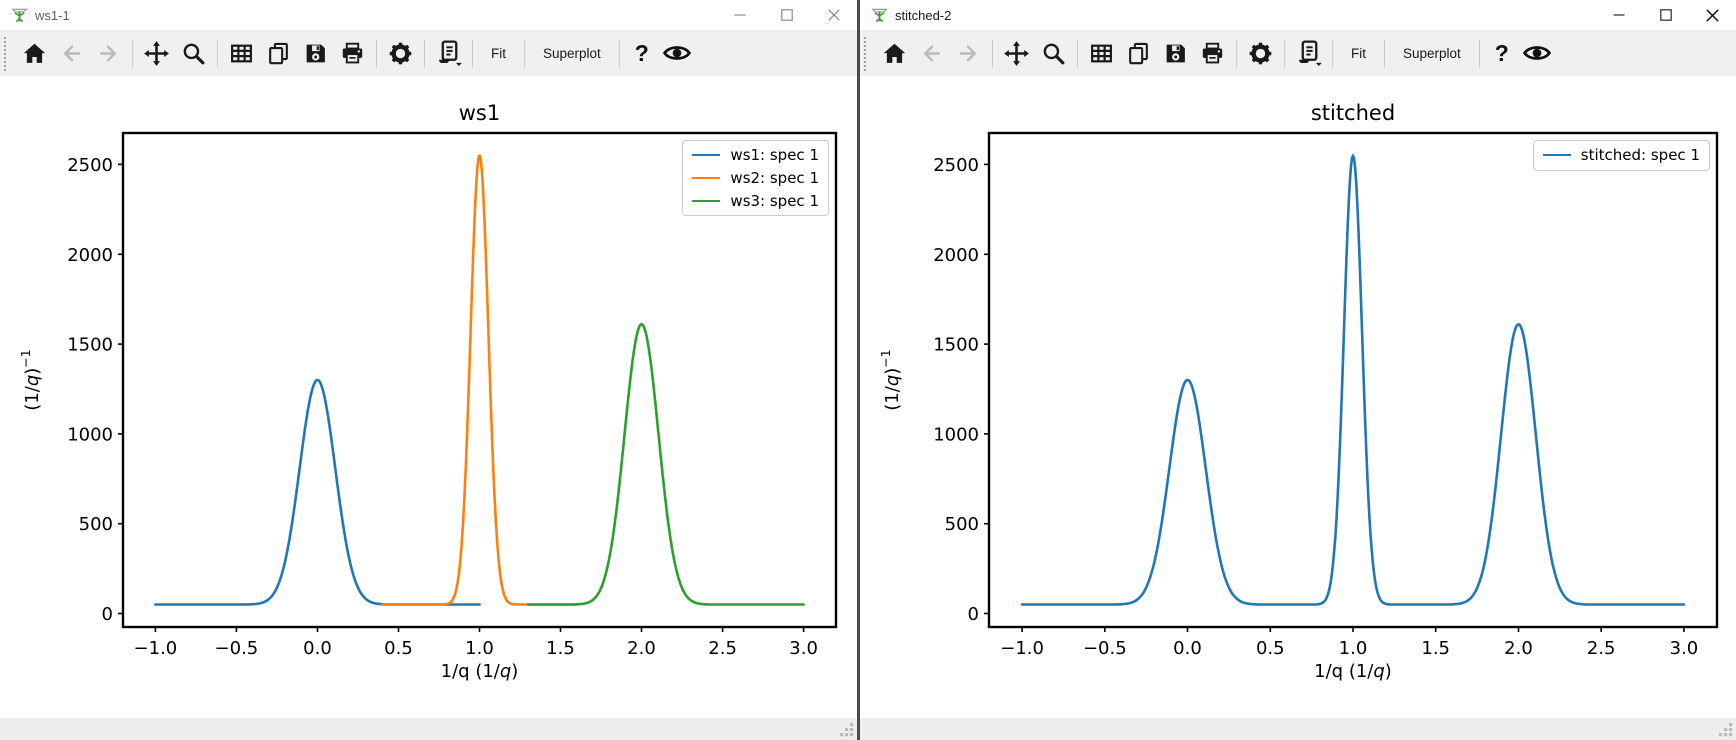 The image size is (1736, 740). I want to click on arrow-right-icon, so click(108, 53).